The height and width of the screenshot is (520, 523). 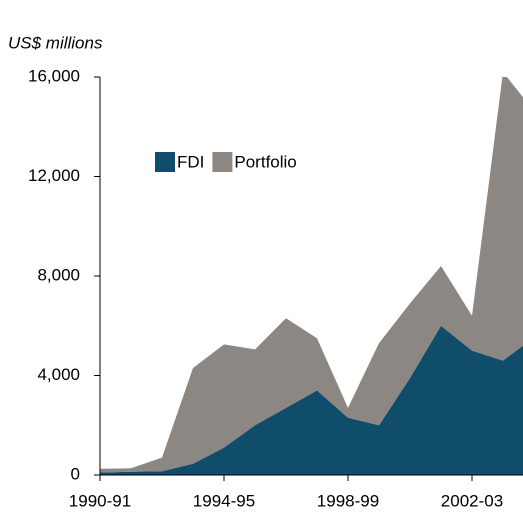 I want to click on y-tick-label: 0, so click(x=75, y=473).